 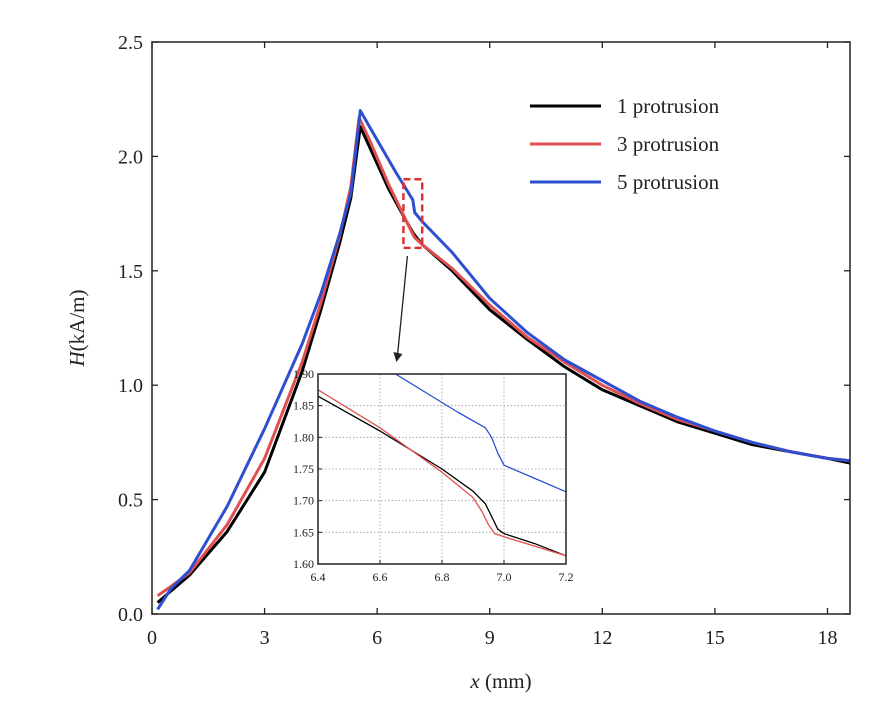 What do you see at coordinates (402, 306) in the screenshot?
I see `zoom-arrow-line` at bounding box center [402, 306].